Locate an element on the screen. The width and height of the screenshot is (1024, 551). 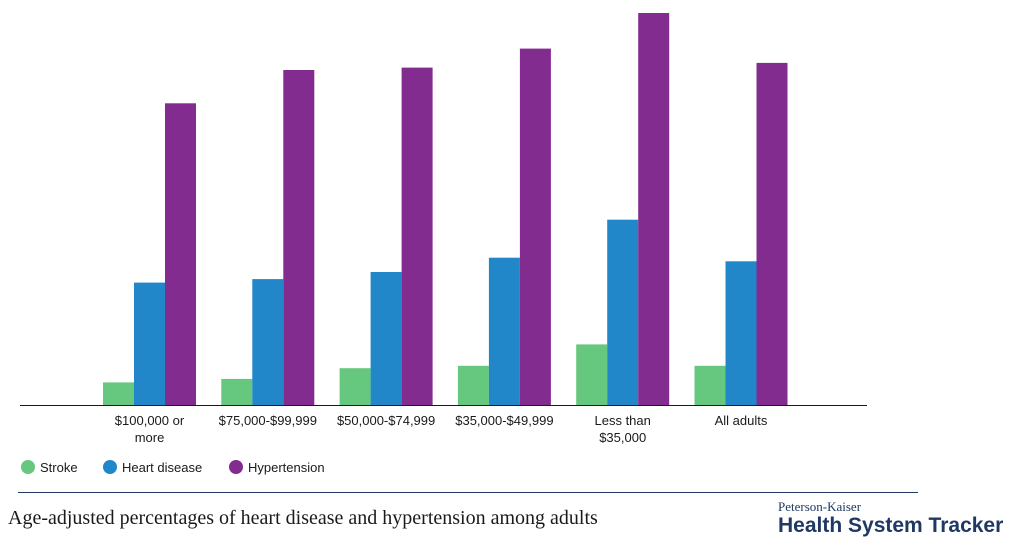
legend-label-heart-disease: Heart disease is located at coordinates (162, 467).